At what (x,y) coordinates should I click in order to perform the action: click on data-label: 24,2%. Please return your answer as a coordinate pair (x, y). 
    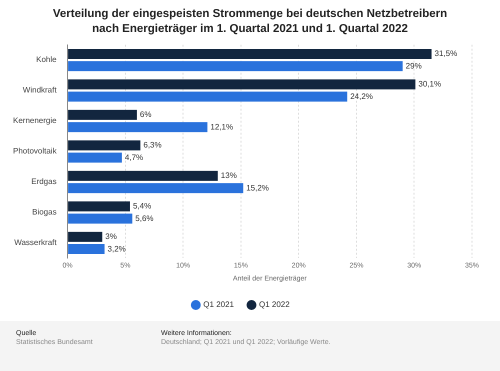
    Looking at the image, I should click on (361, 96).